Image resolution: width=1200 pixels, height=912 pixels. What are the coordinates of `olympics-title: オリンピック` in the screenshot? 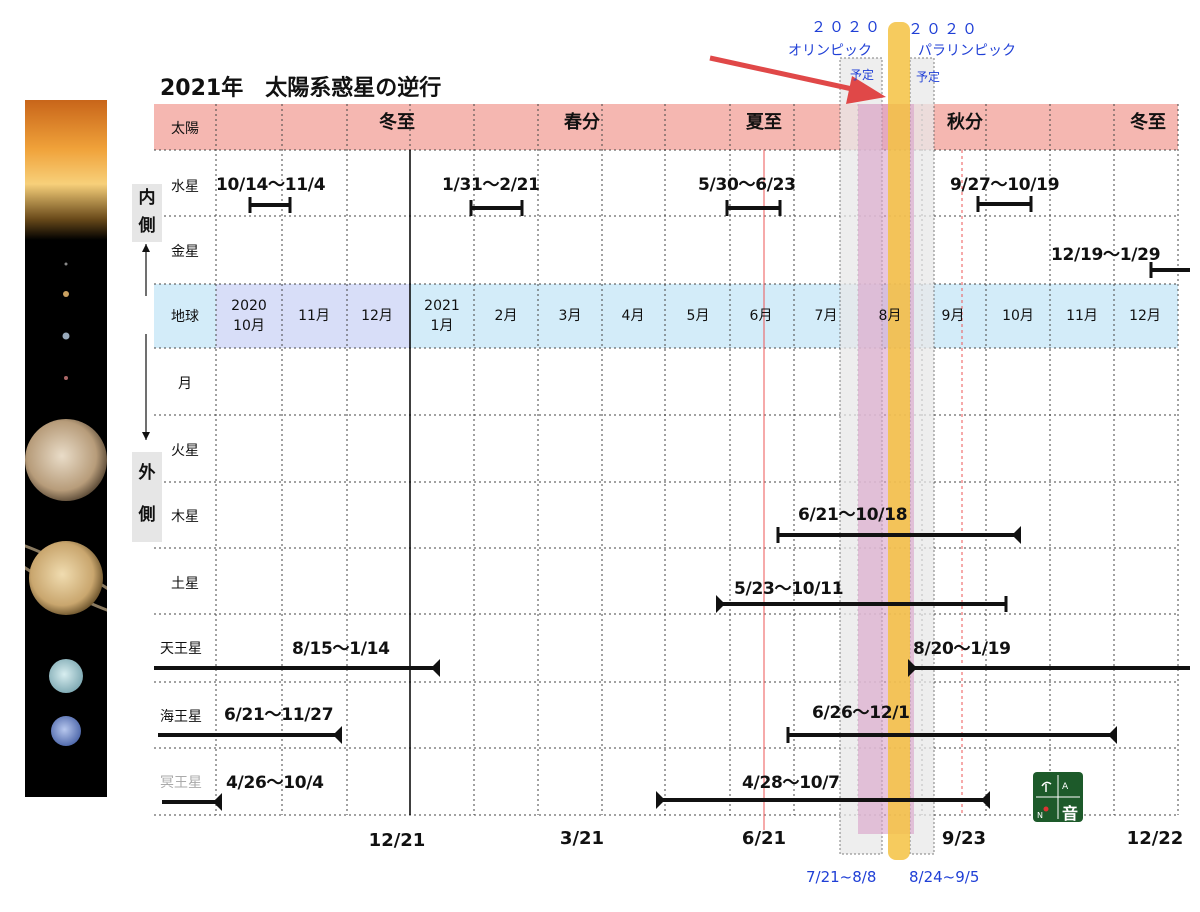 It's located at (830, 51).